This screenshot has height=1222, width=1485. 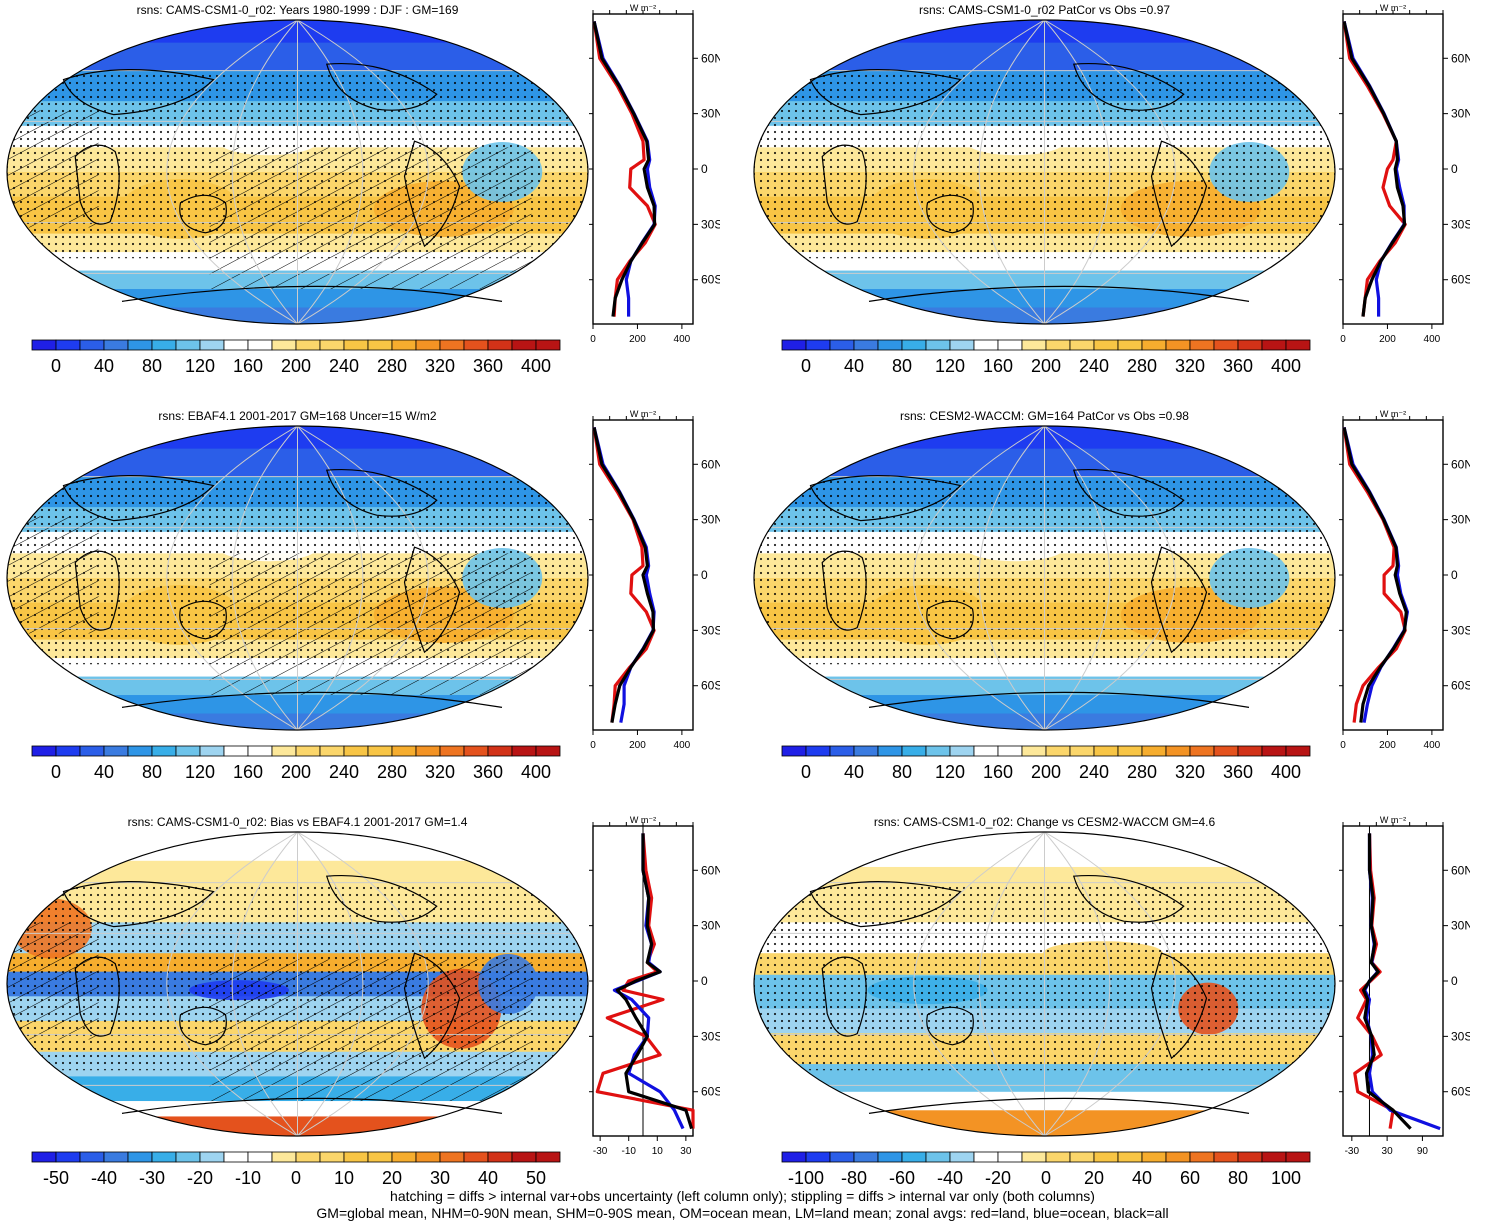 What do you see at coordinates (1460, 686) in the screenshot?
I see `lat-tick-label: 60S` at bounding box center [1460, 686].